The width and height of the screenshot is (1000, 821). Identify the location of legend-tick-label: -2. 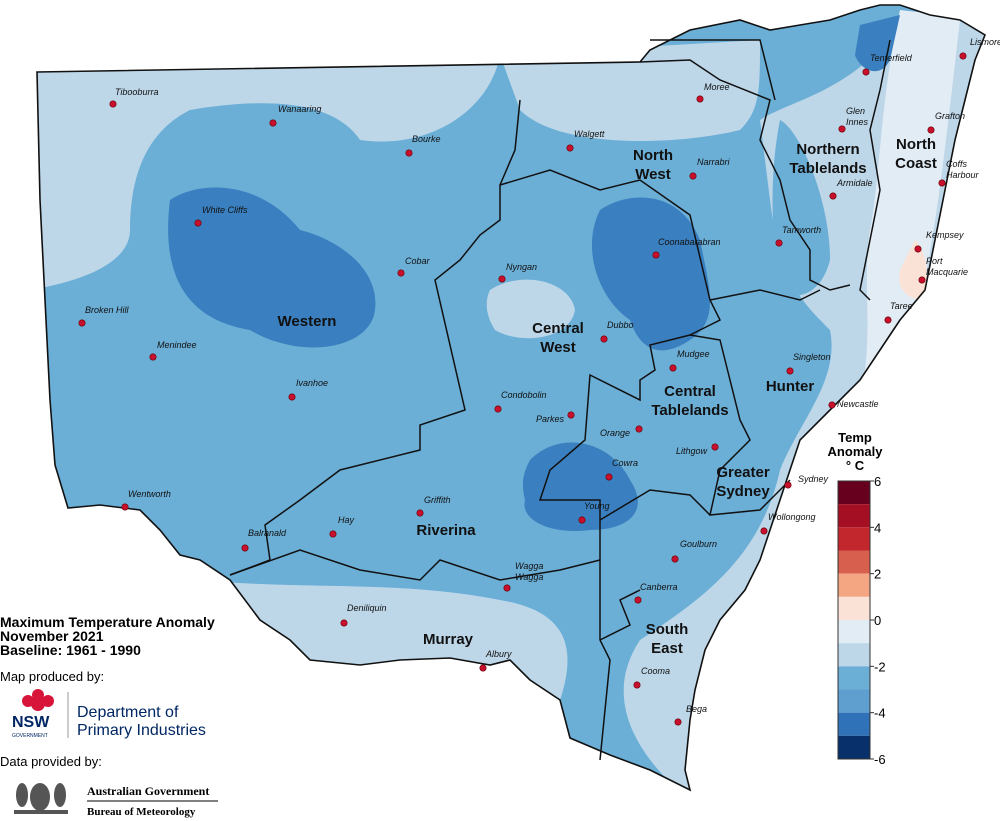
(880, 666).